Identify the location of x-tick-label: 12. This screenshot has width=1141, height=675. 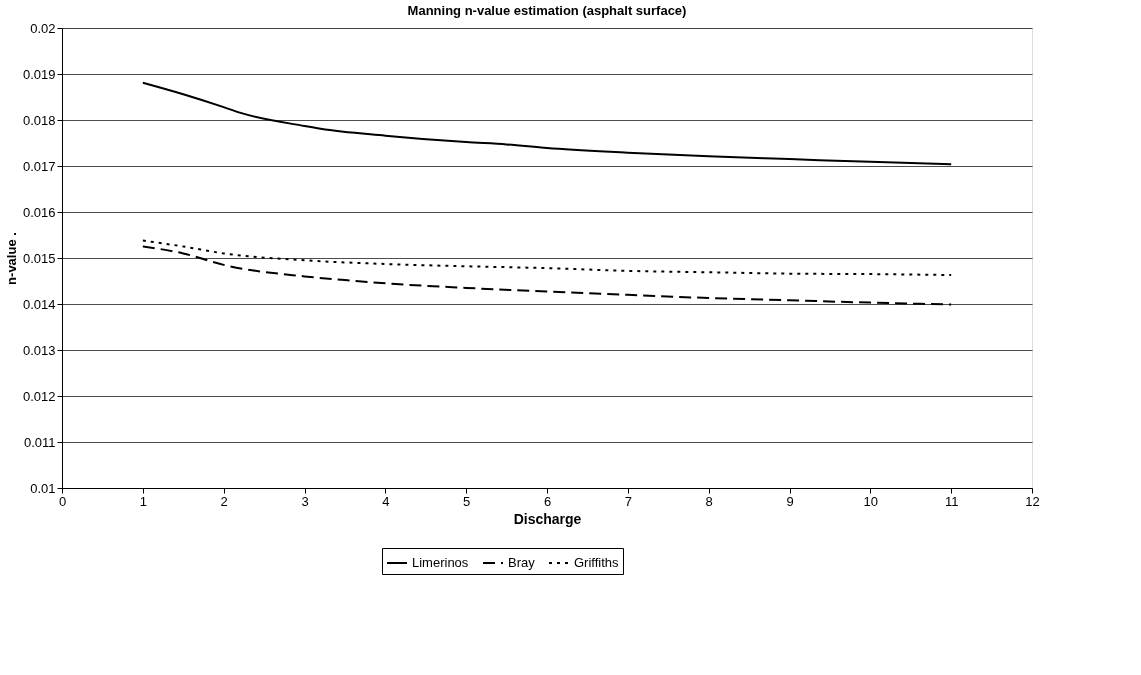
(1032, 501).